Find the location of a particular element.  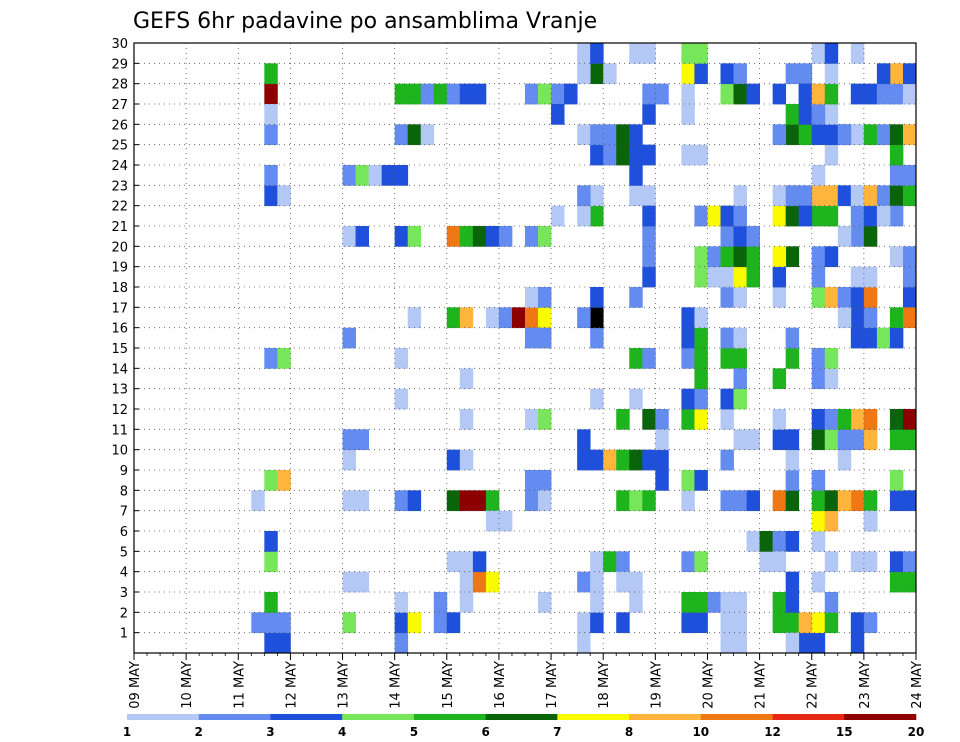

colorbar-level-label: 20 is located at coordinates (916, 732).